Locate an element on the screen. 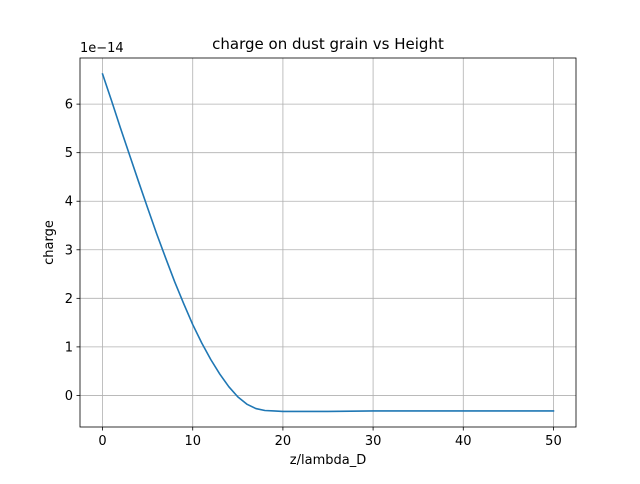 The height and width of the screenshot is (484, 640). y-tick-label: 1 is located at coordinates (69, 347).